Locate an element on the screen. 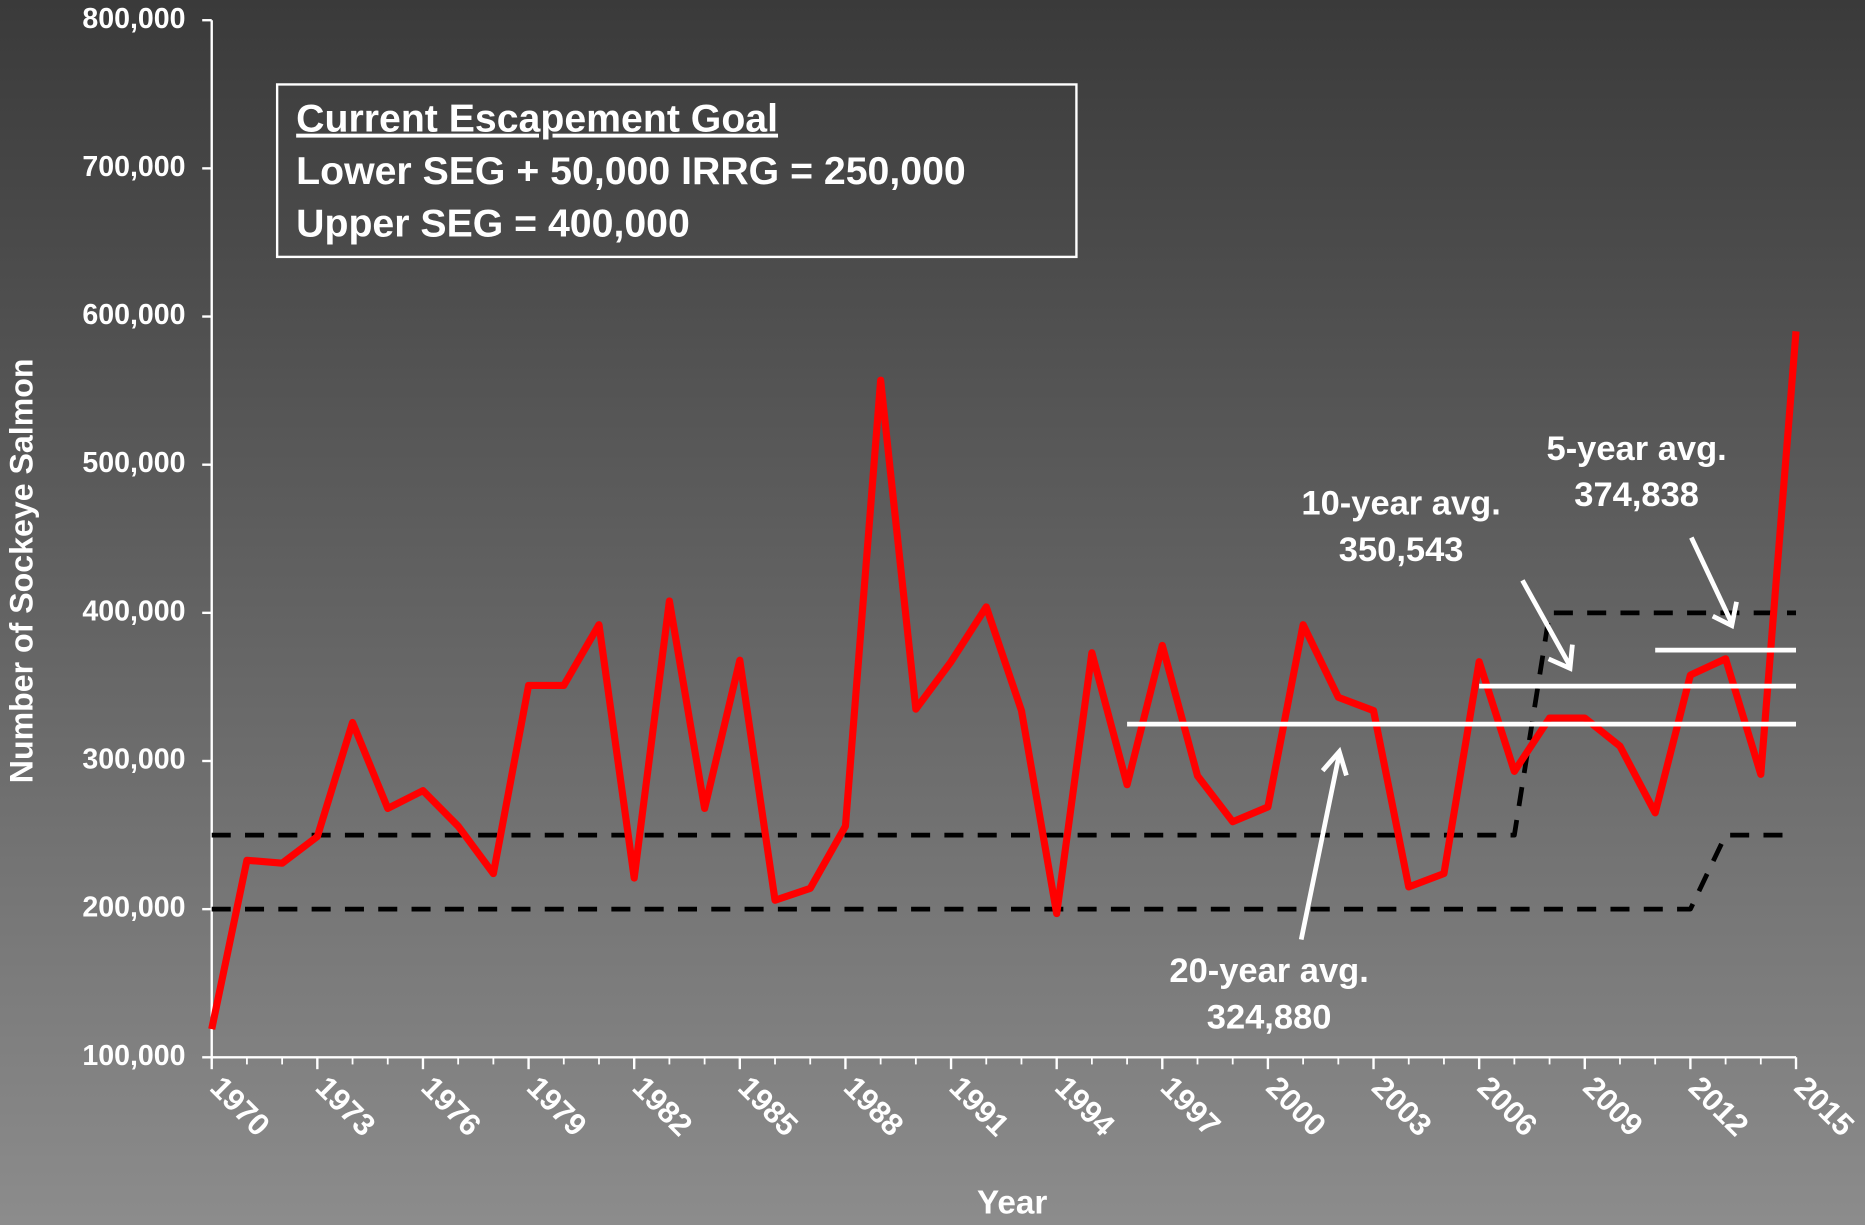  goal-box-text: Current Escapement Goal is located at coordinates (537, 119).